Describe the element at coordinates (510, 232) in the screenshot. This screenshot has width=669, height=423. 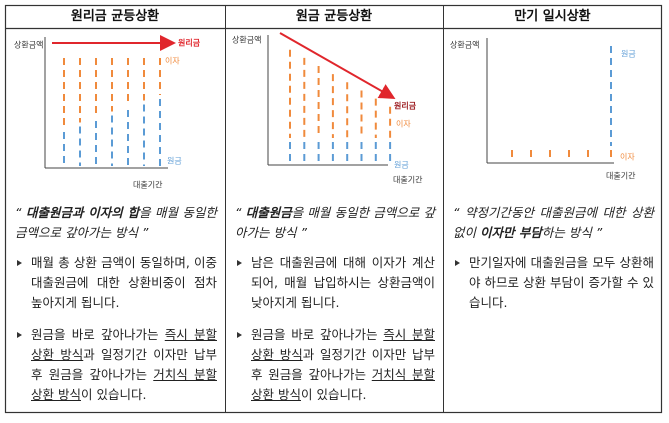
I see `text-bold: 이자만 부담` at that location.